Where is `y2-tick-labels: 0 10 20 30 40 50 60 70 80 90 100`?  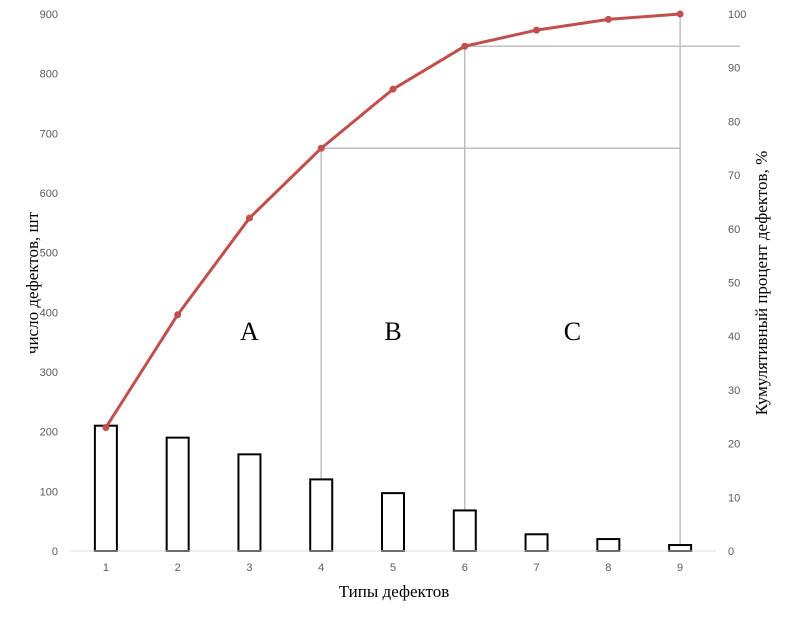 y2-tick-labels: 0 10 20 30 40 50 60 70 80 90 100 is located at coordinates (737, 283).